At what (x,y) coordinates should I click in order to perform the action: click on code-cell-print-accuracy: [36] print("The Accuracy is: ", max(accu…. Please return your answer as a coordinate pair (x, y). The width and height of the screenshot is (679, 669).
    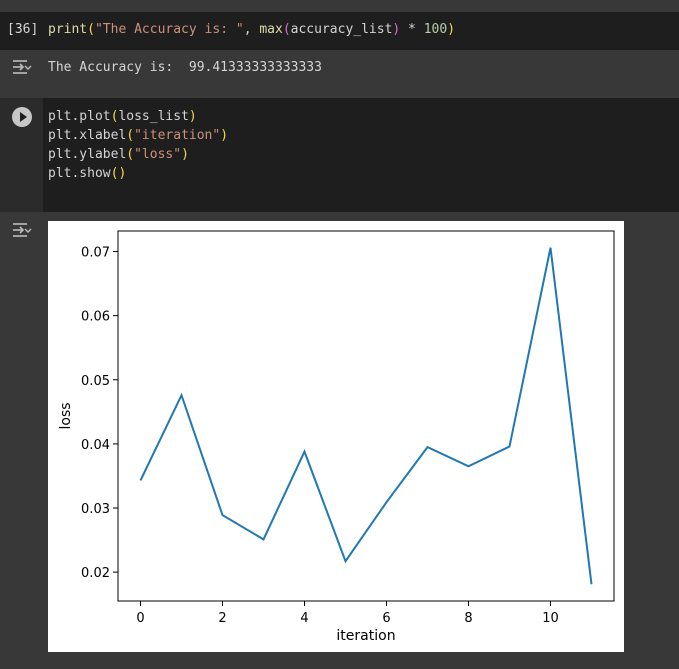
    Looking at the image, I should click on (339, 31).